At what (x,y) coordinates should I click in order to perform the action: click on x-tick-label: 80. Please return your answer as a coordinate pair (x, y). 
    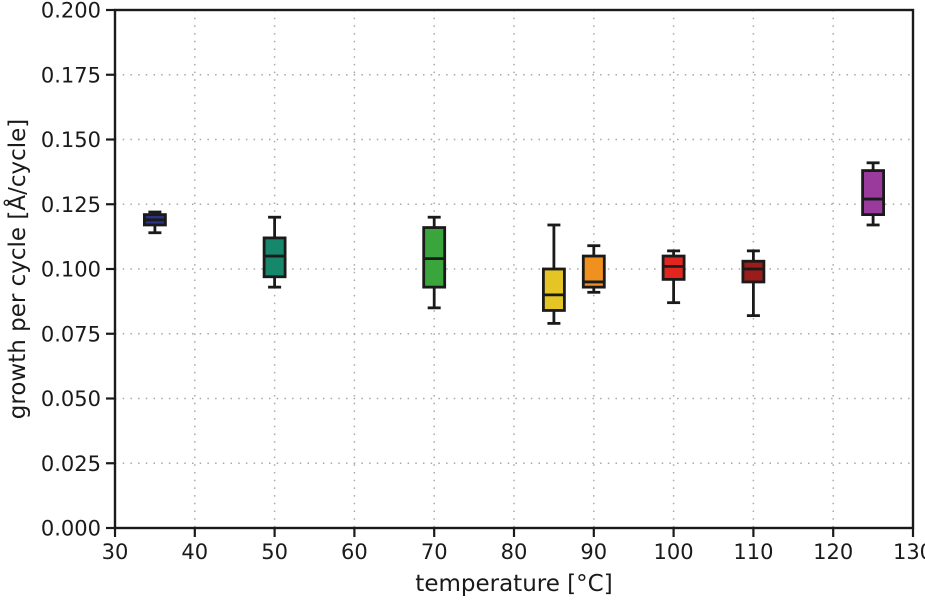
    Looking at the image, I should click on (514, 552).